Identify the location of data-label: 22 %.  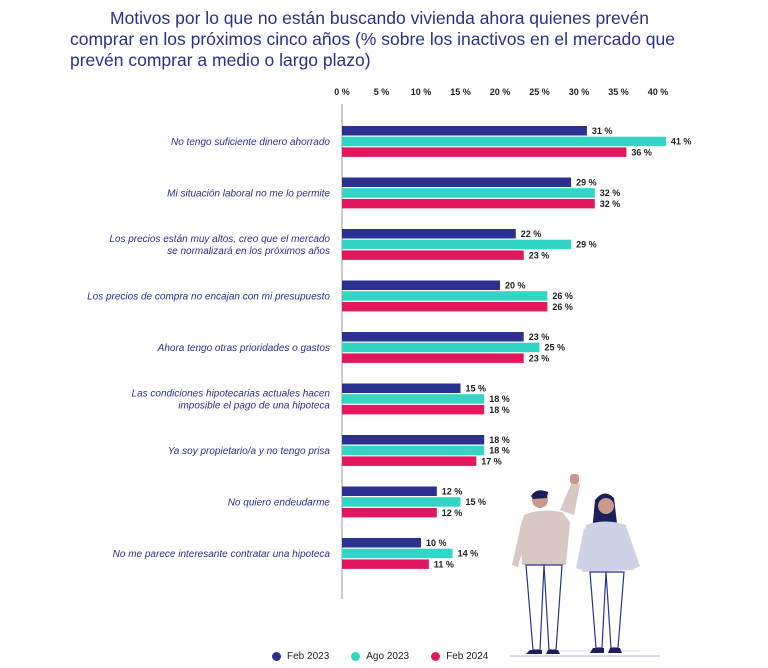
(531, 234).